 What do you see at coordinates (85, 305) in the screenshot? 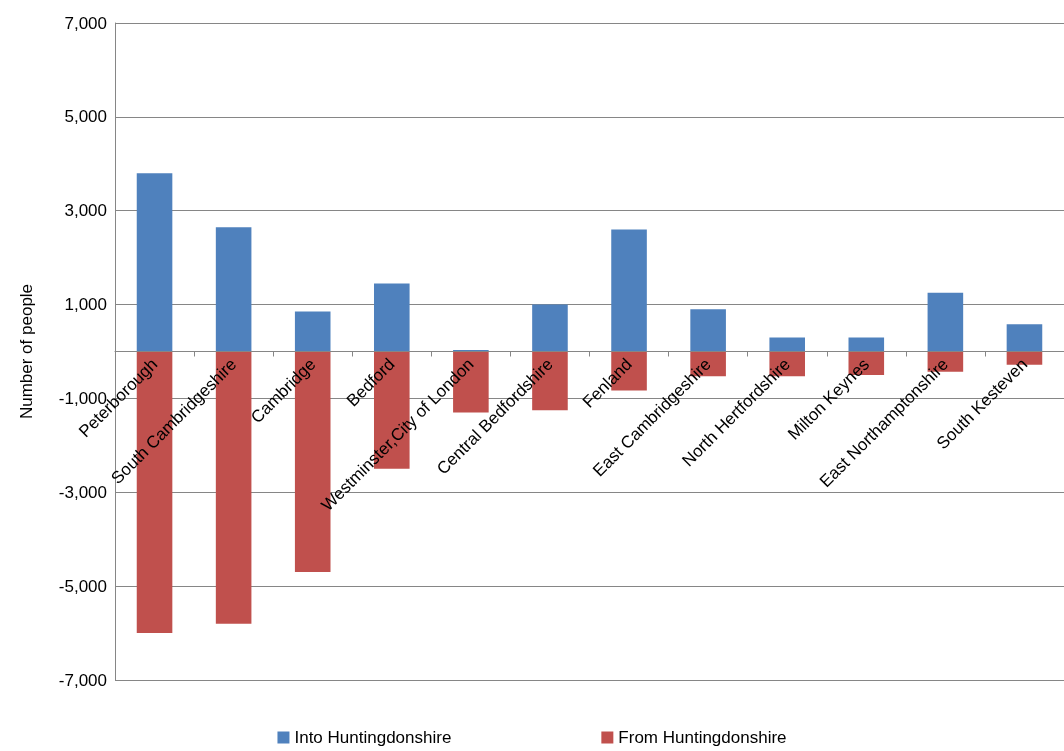
I see `y-tick-label: 1,000` at bounding box center [85, 305].